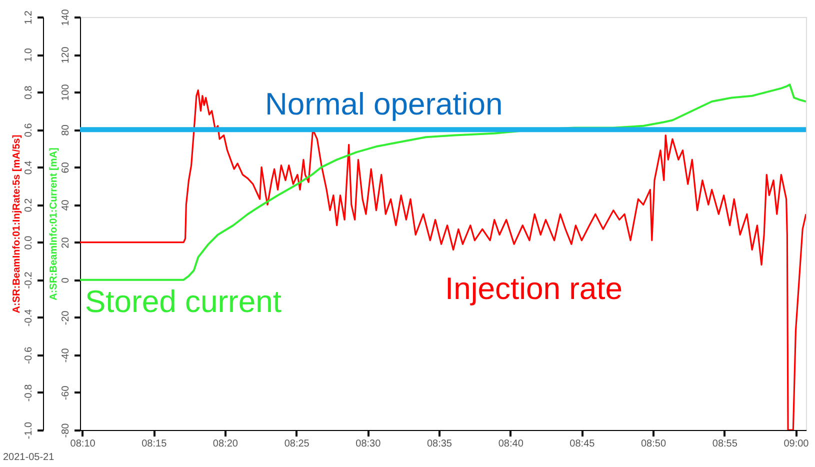  Describe the element at coordinates (66, 130) in the screenshot. I see `y2-tick-label: 80` at that location.